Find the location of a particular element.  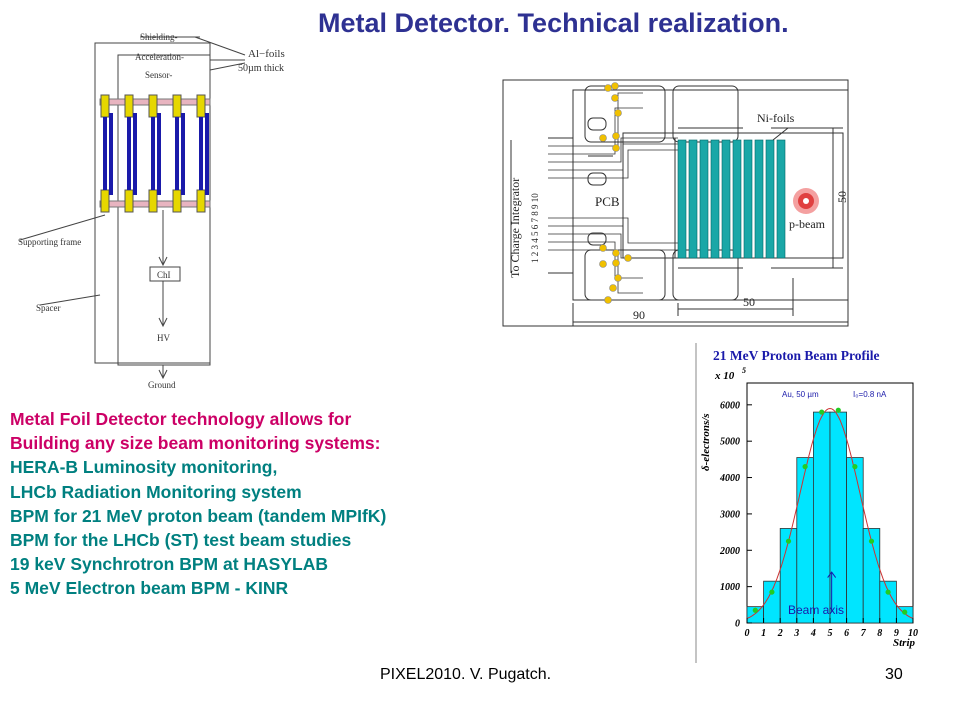

charge-integrator-label: To Charge Integrator is located at coordinates (515, 228).